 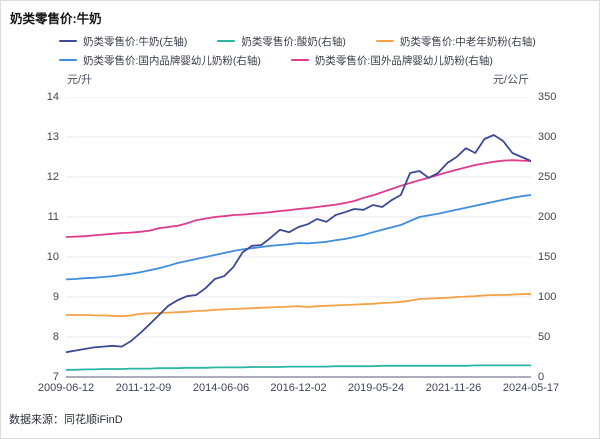 What do you see at coordinates (56, 19) in the screenshot?
I see `chart-title: 奶类零售价:牛奶` at bounding box center [56, 19].